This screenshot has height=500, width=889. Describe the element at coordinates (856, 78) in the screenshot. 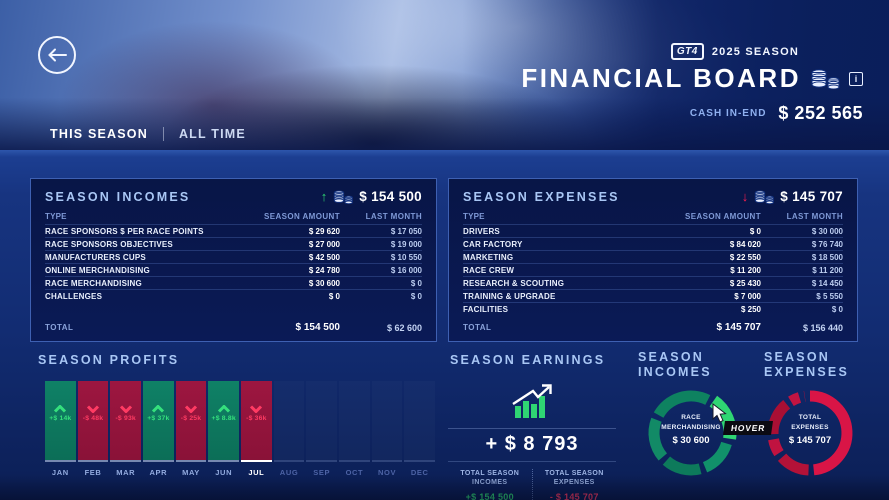

I see `info-icon: i` at that location.